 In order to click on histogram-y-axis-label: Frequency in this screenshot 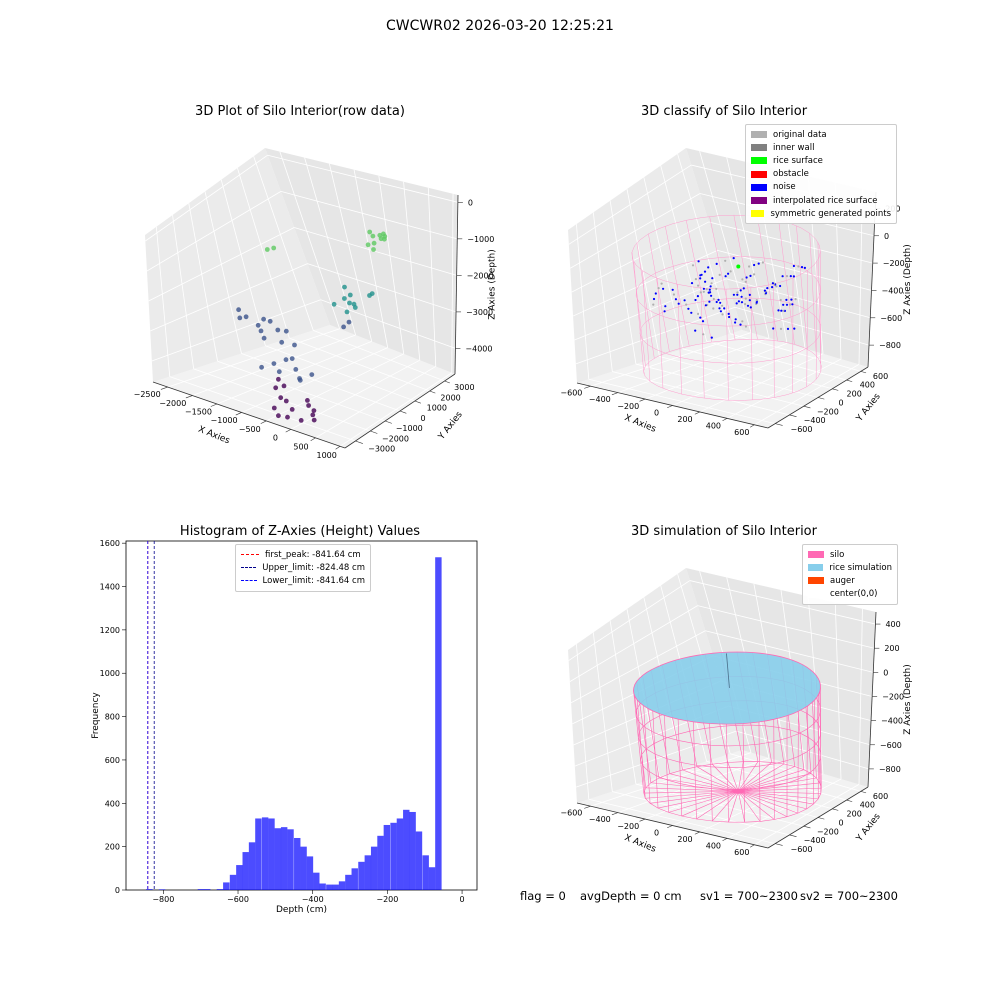, I will do `click(96, 715)`.